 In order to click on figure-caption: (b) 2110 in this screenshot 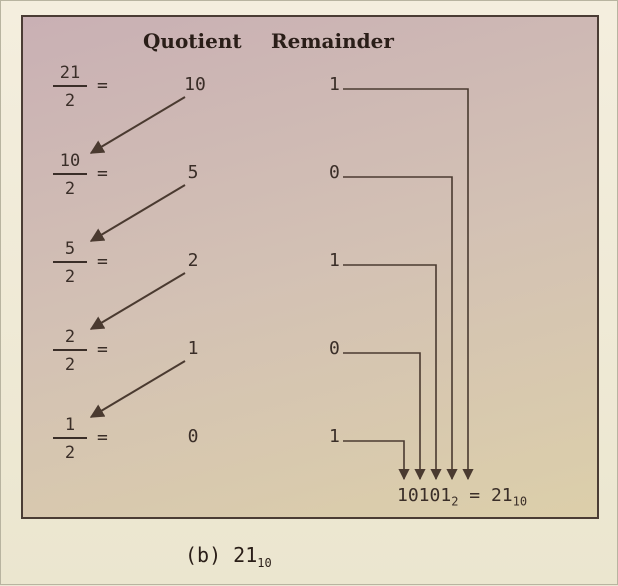, I will do `click(228, 556)`.